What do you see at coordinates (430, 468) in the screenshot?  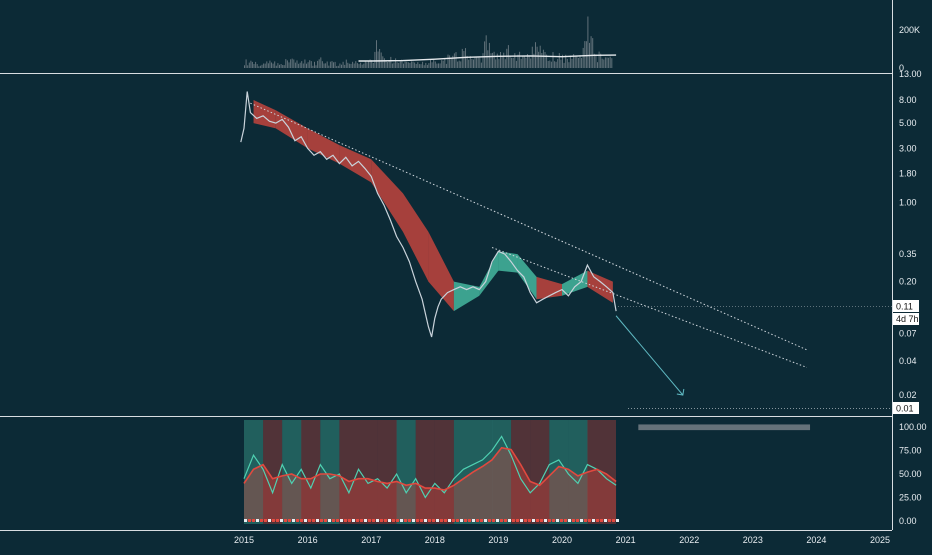 I see `oscillator-signal-line` at bounding box center [430, 468].